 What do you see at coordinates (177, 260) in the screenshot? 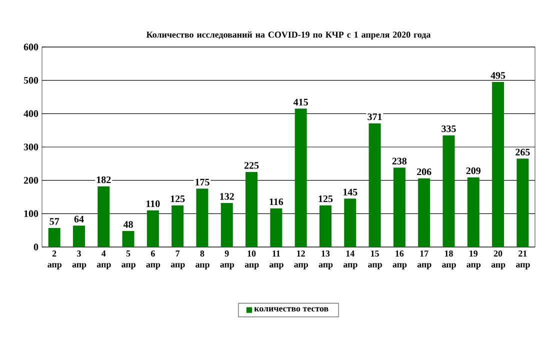
I see `x-tick-label: 7 апр` at bounding box center [177, 260].